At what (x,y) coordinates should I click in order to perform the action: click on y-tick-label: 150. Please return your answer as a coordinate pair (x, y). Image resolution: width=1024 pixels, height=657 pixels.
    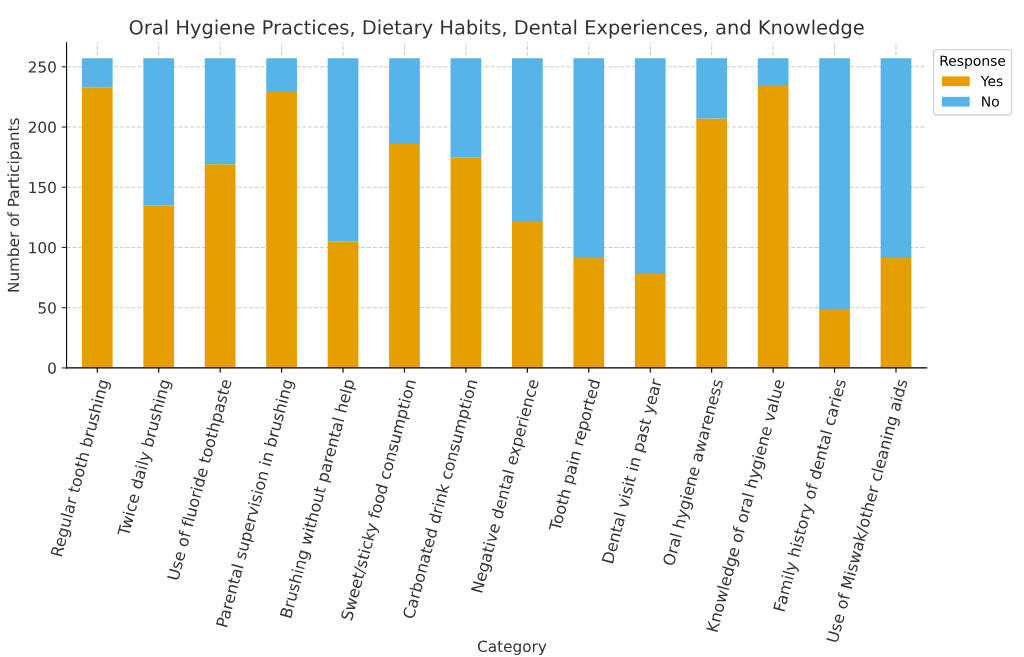
    Looking at the image, I should click on (42, 187).